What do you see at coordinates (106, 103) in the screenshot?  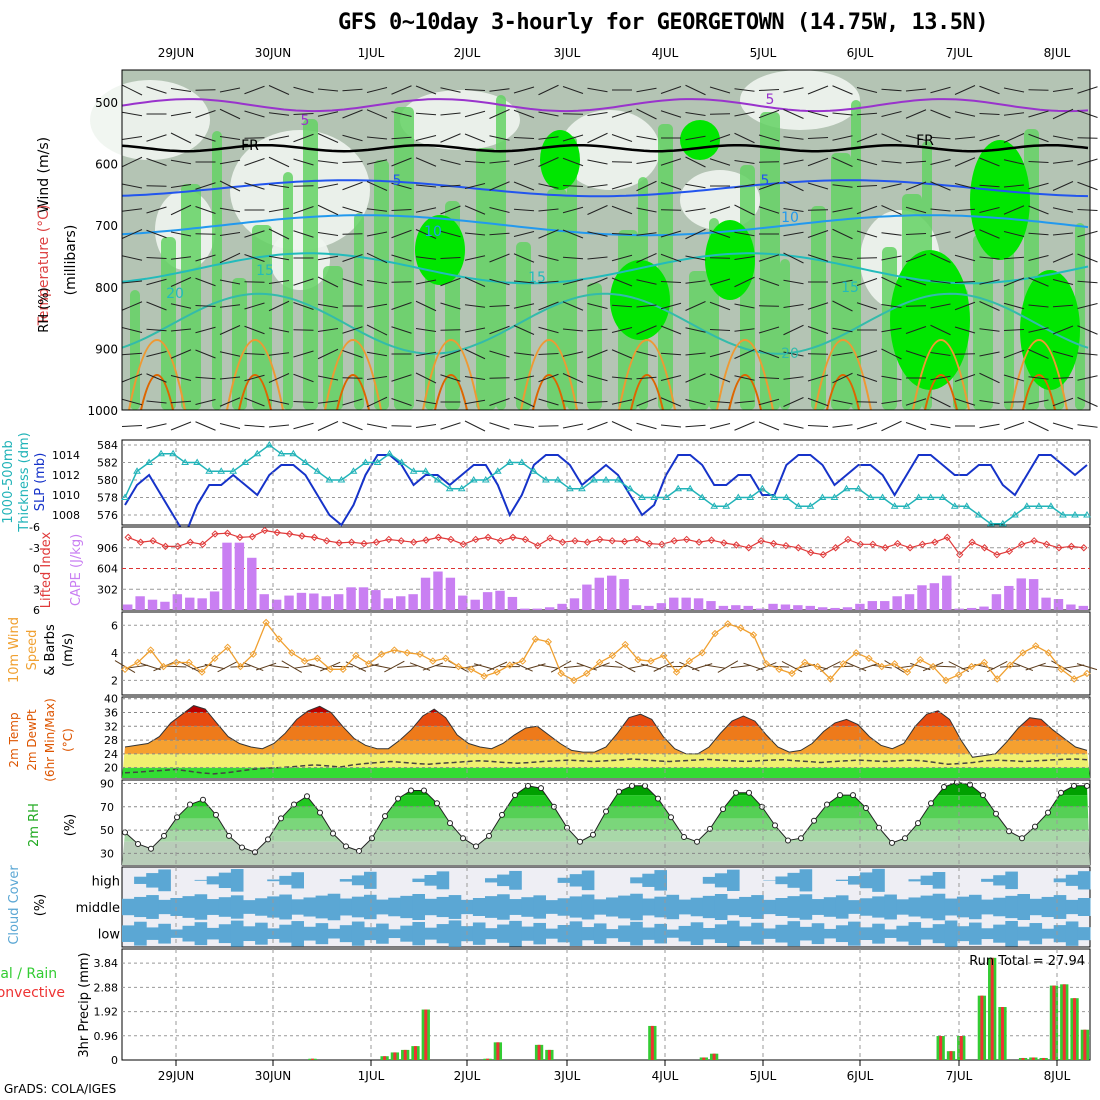 I see `pressure-tick: 500` at bounding box center [106, 103].